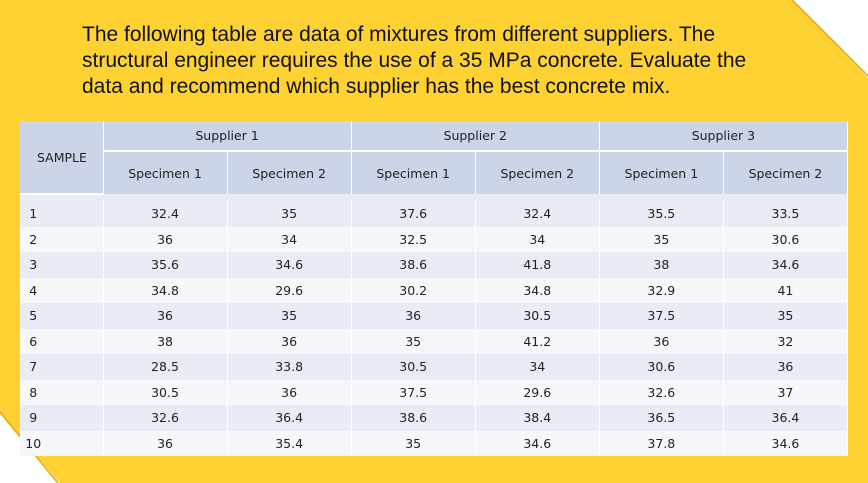 The image size is (868, 483). What do you see at coordinates (413, 290) in the screenshot?
I see `value-cell: 30.2` at bounding box center [413, 290].